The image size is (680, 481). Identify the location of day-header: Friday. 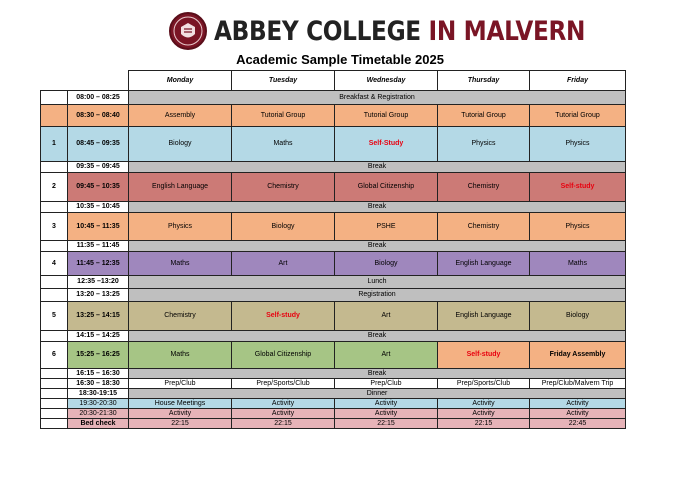
(577, 80).